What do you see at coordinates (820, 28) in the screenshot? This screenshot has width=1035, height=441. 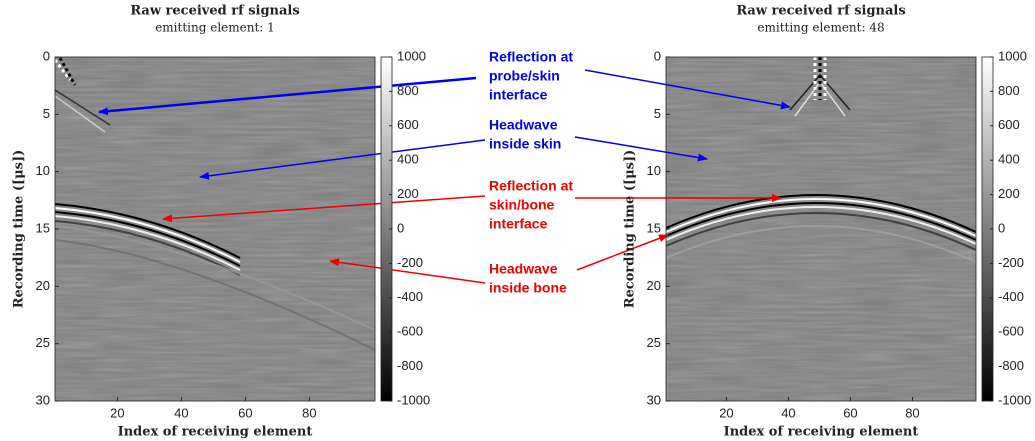 I see `chart-subtitle: emitting element: 48` at bounding box center [820, 28].